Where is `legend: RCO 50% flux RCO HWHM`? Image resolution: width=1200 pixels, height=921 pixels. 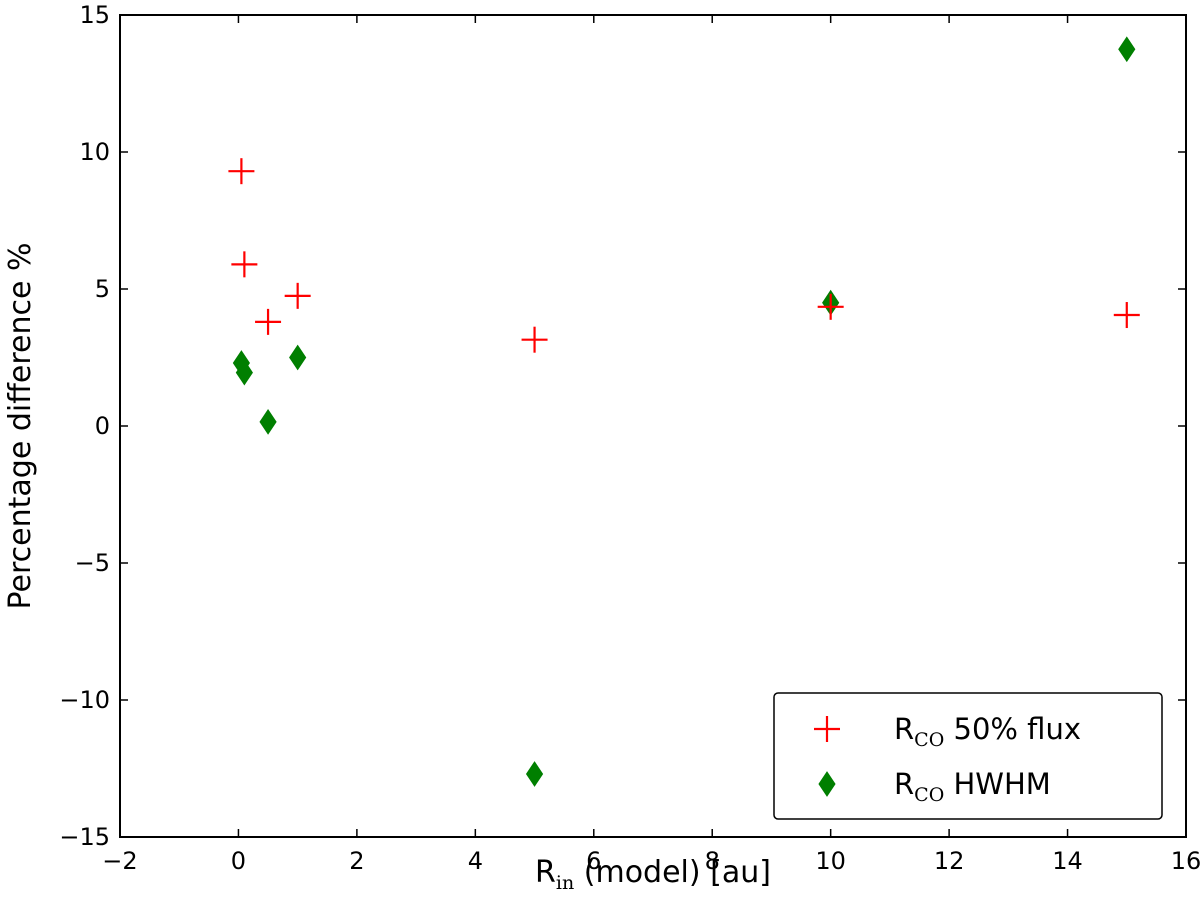
legend: RCO 50% flux RCO HWHM is located at coordinates (968, 756).